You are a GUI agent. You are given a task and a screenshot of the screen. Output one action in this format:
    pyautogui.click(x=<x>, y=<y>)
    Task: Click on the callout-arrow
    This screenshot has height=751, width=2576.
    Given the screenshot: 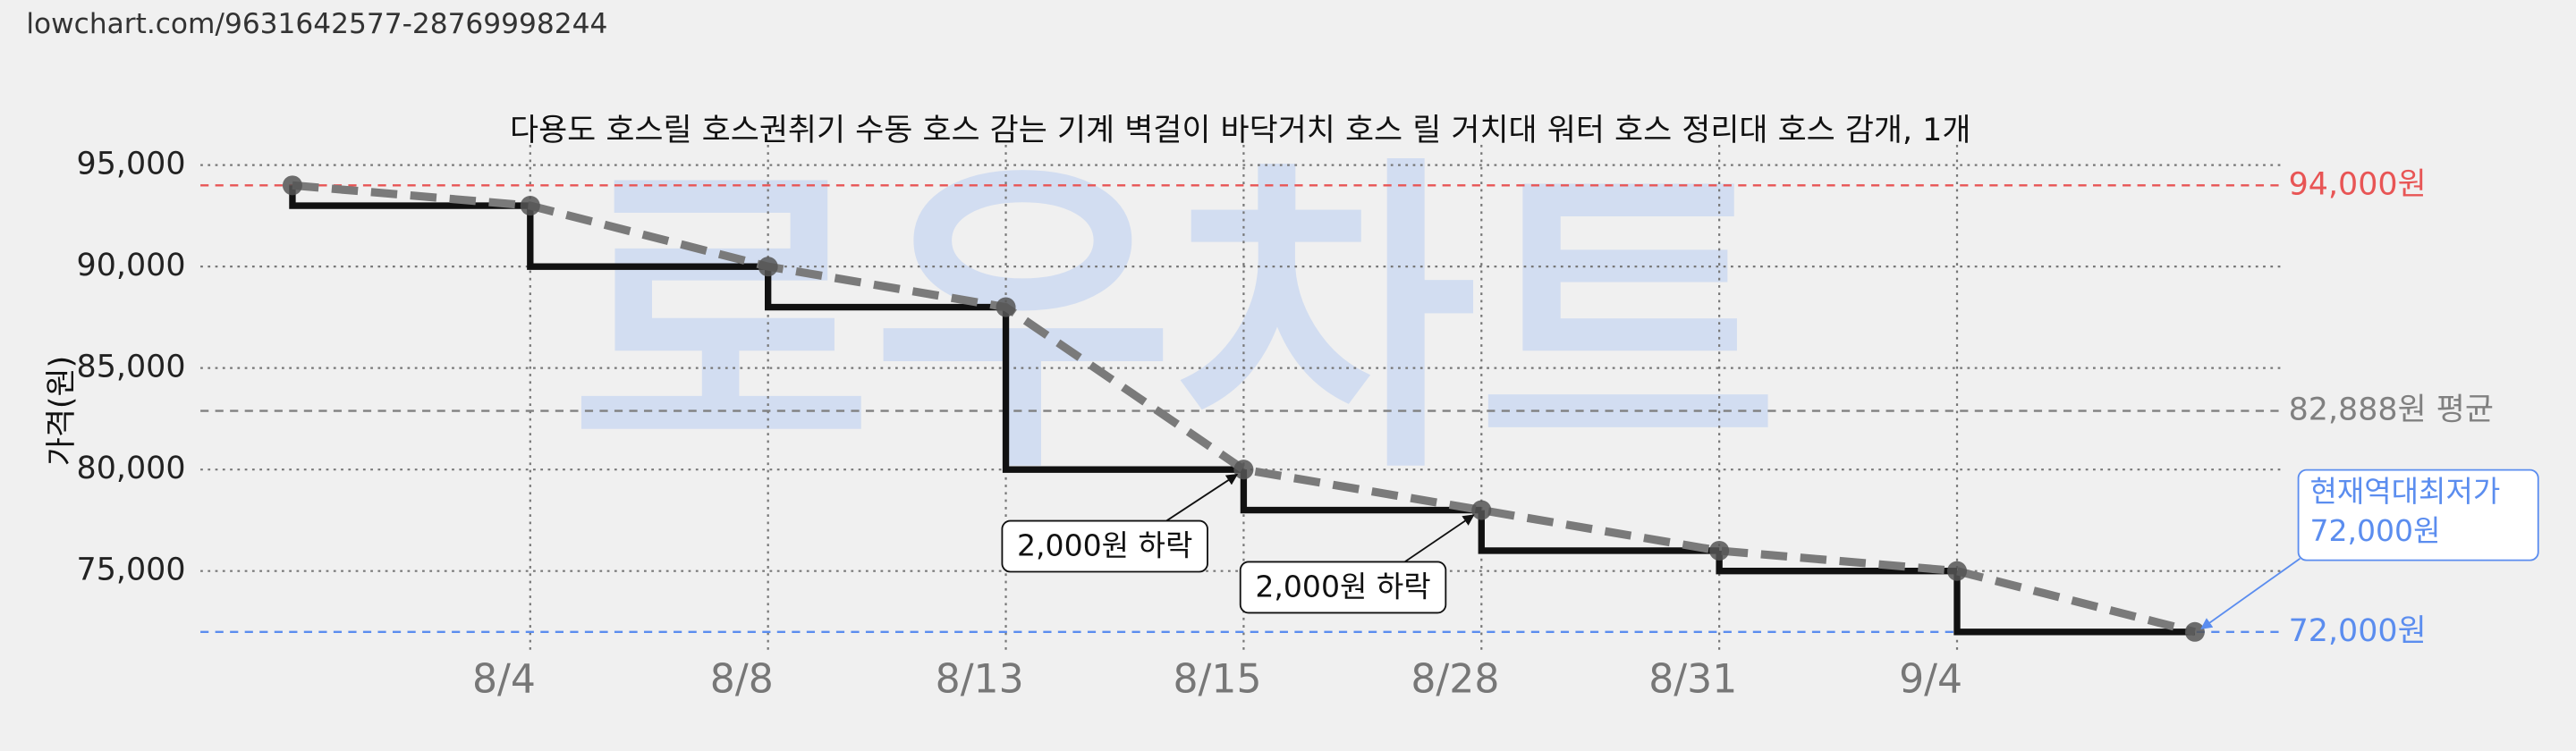 What is the action you would take?
    pyautogui.click(x=2250, y=594)
    